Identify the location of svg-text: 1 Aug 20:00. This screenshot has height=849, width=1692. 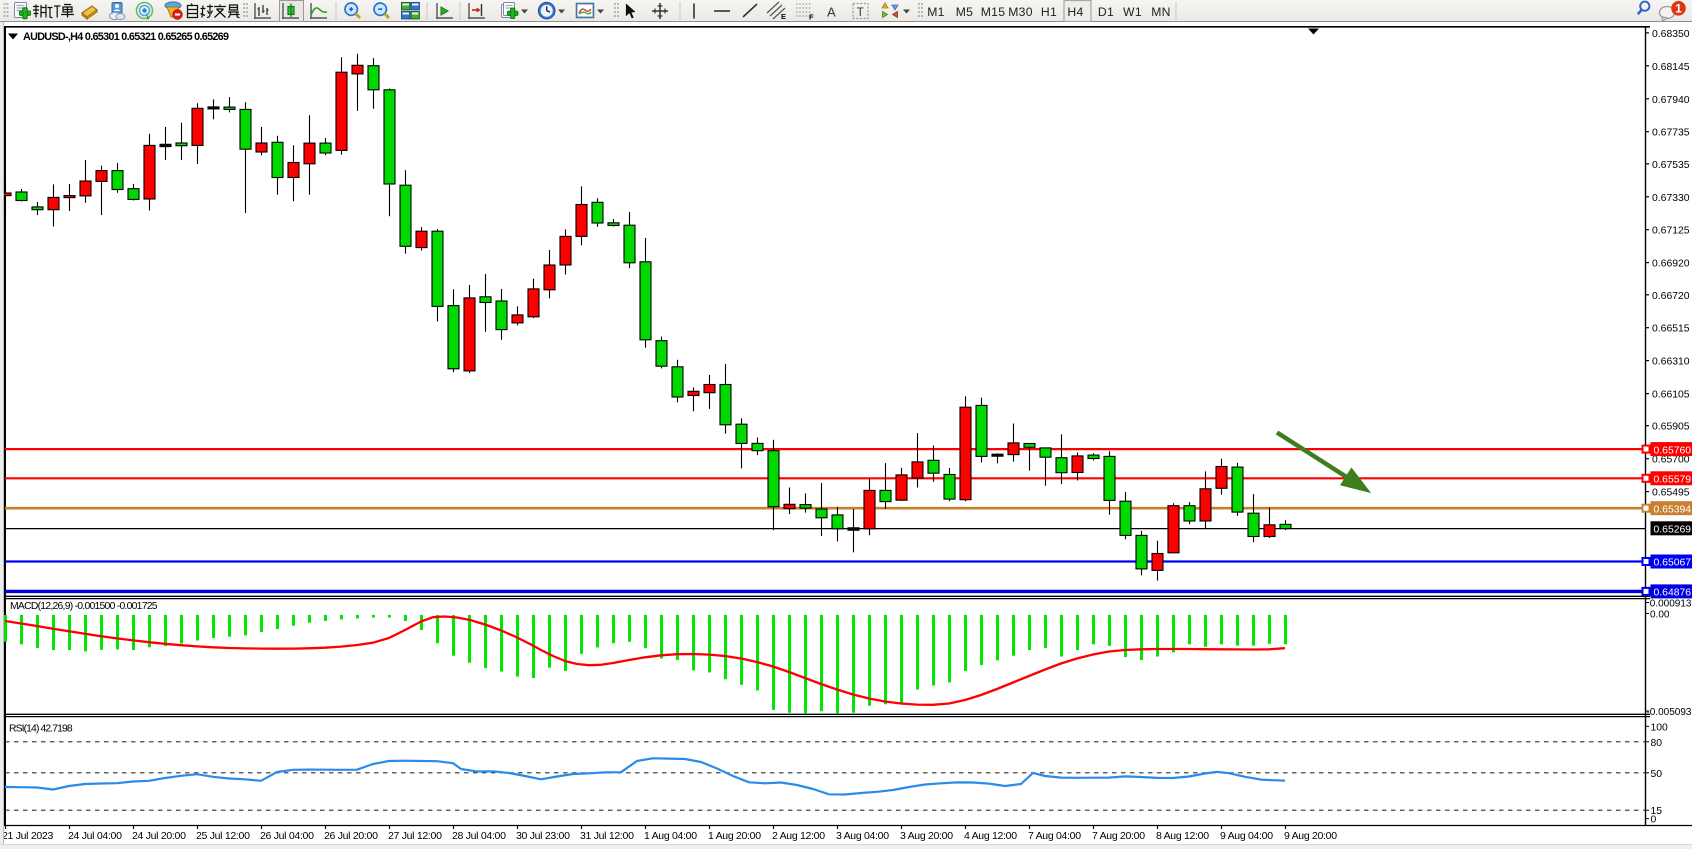
(734, 836).